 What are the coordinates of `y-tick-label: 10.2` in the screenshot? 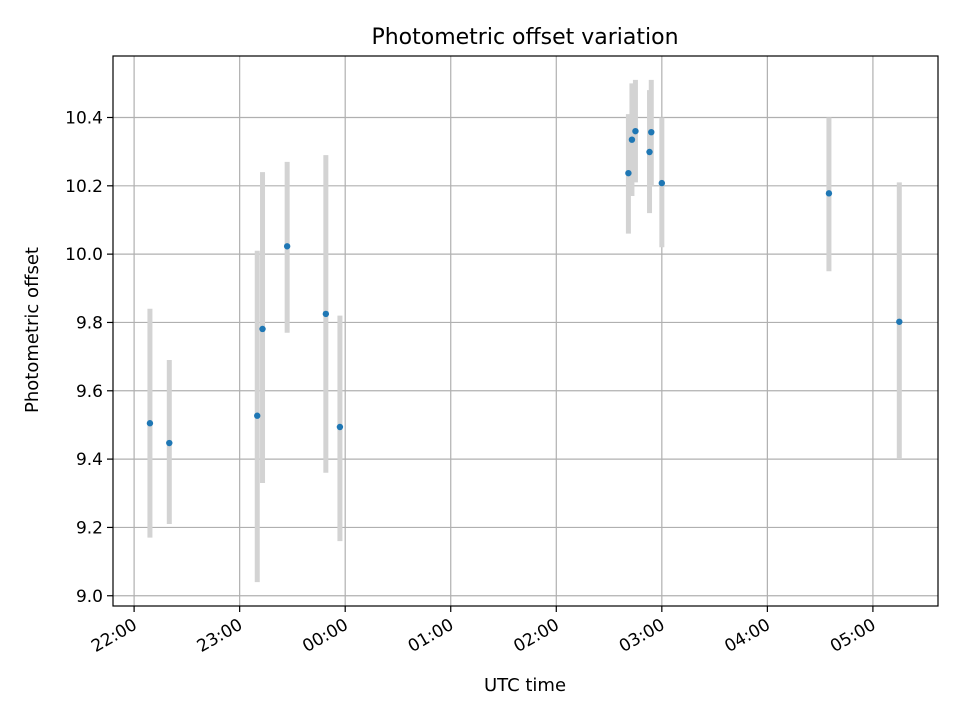 It's located at (84, 187).